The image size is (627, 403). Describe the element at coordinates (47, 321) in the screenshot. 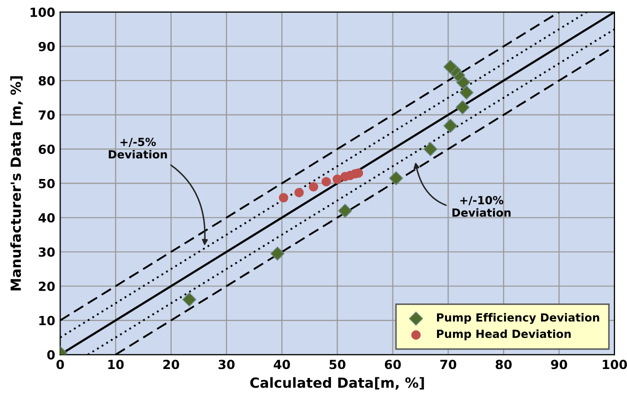

I see `y-tick-label: 10` at that location.